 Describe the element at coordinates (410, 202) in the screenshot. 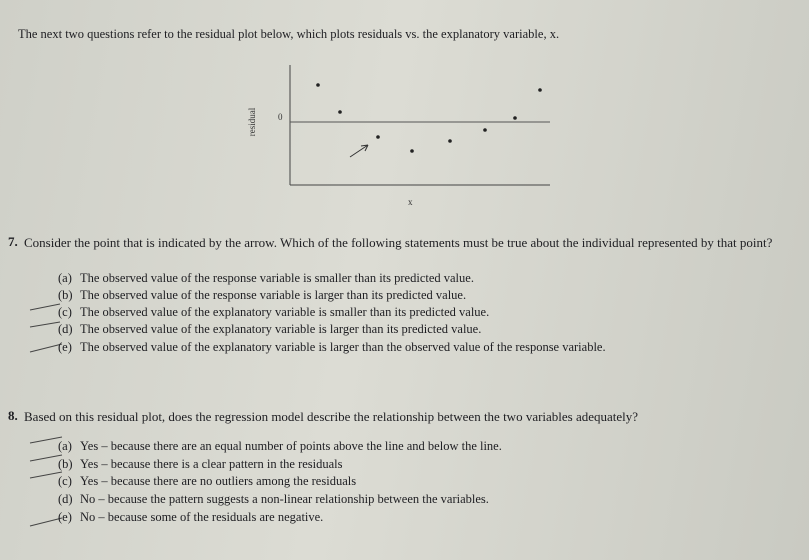

I see `x-label: x` at that location.